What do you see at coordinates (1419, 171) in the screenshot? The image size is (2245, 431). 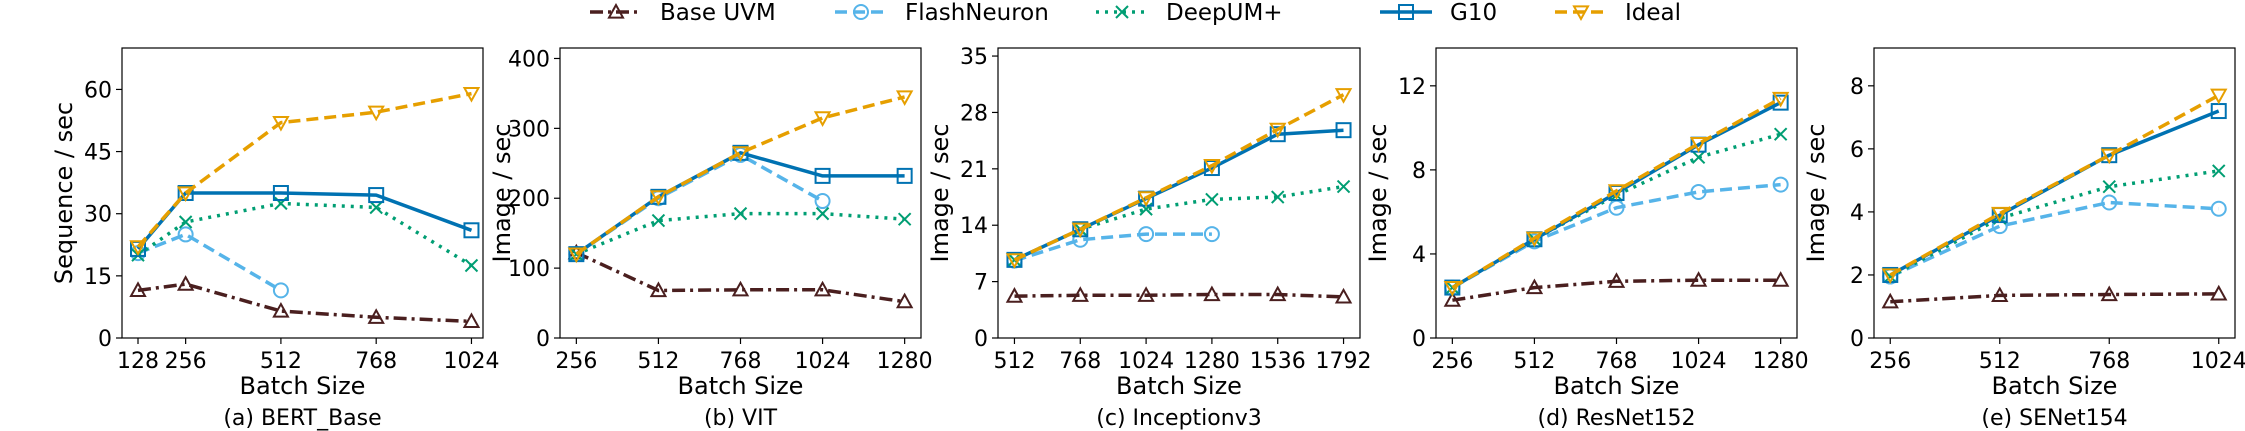 I see `y-tick-label: 8` at bounding box center [1419, 171].